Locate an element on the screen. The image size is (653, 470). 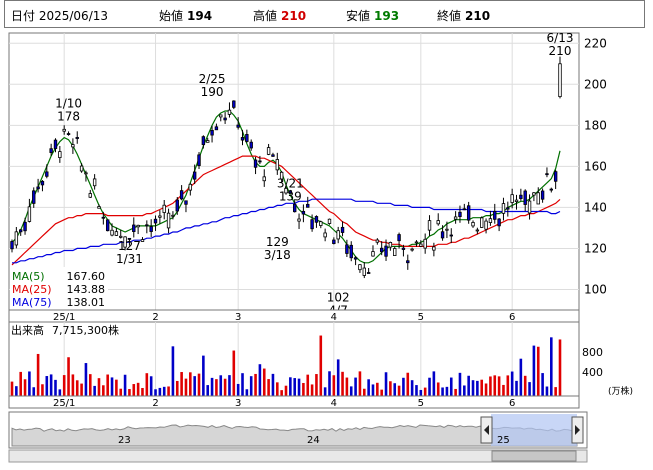
navigator-left-handle is located at coordinates (486, 430).